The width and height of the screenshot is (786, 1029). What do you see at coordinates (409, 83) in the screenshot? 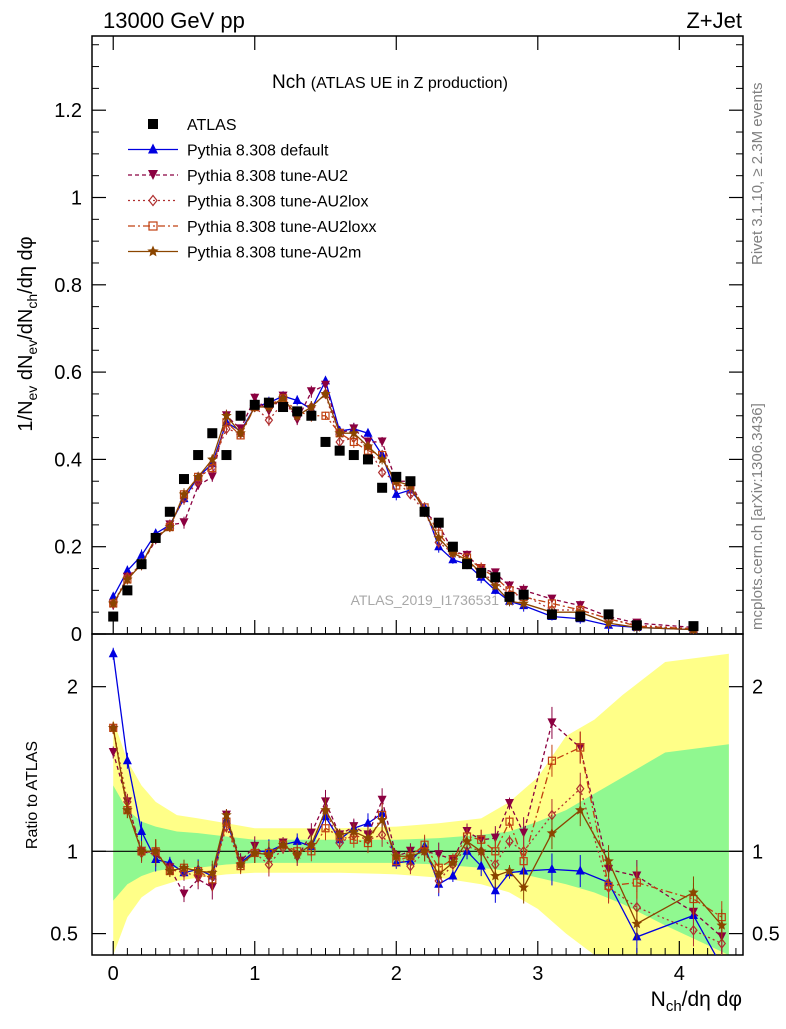
I see `title-sub: (ATLAS UE in Z production)` at bounding box center [409, 83].